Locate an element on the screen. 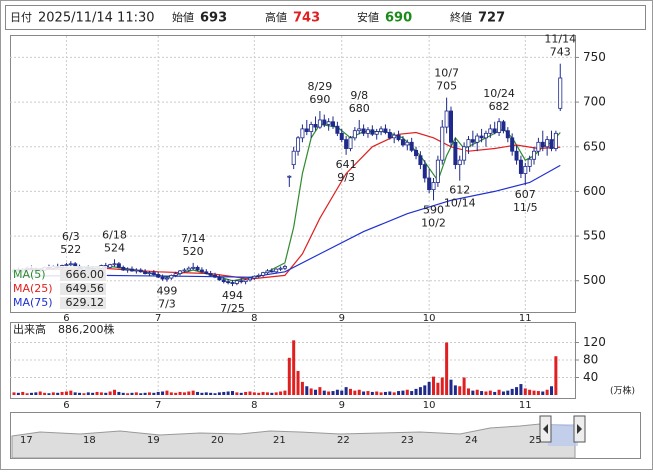 Image resolution: width=653 pixels, height=474 pixels. legend-value-box is located at coordinates (83, 275).